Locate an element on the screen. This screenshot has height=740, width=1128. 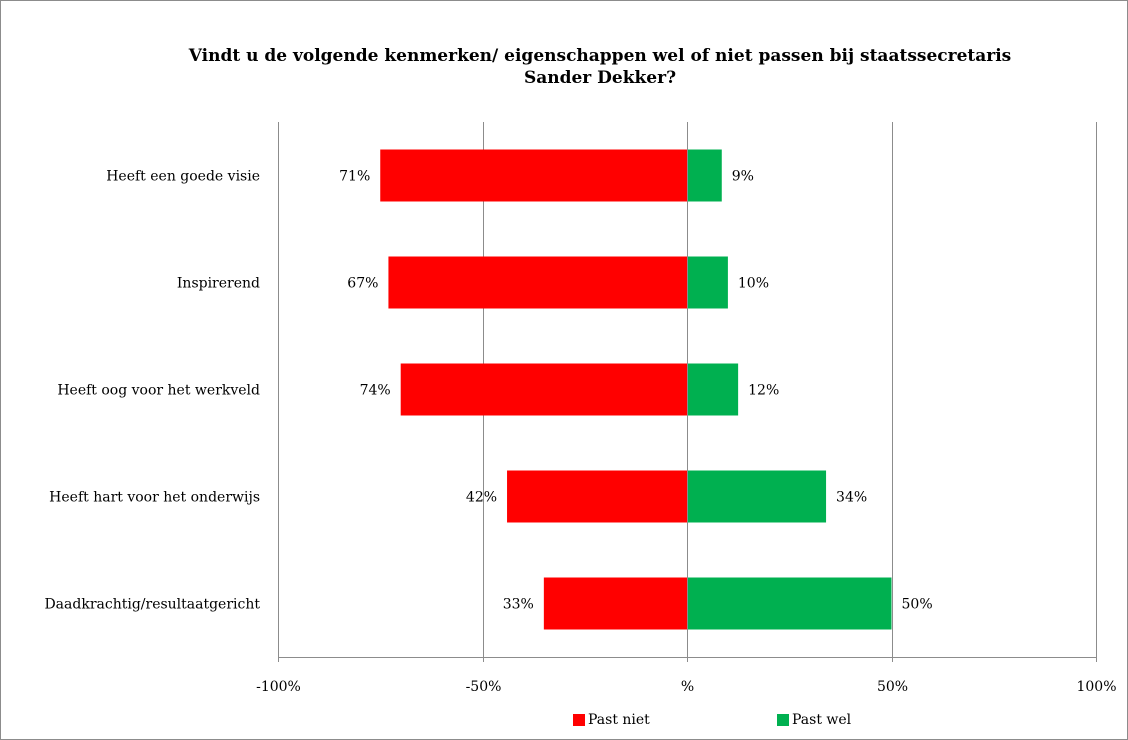
legend: Past niet Past wel is located at coordinates (564, 722).